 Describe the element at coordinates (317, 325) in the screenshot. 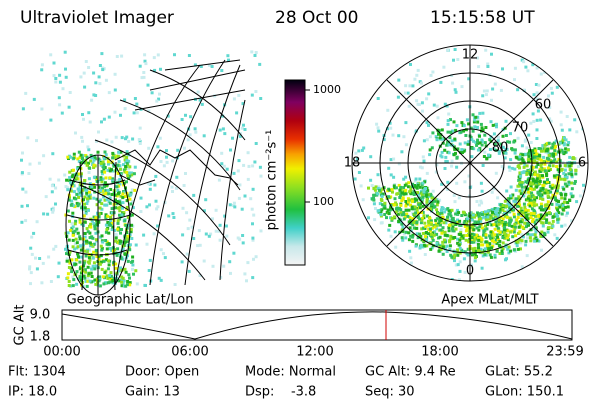

I see `altitude-plot-frame` at that location.